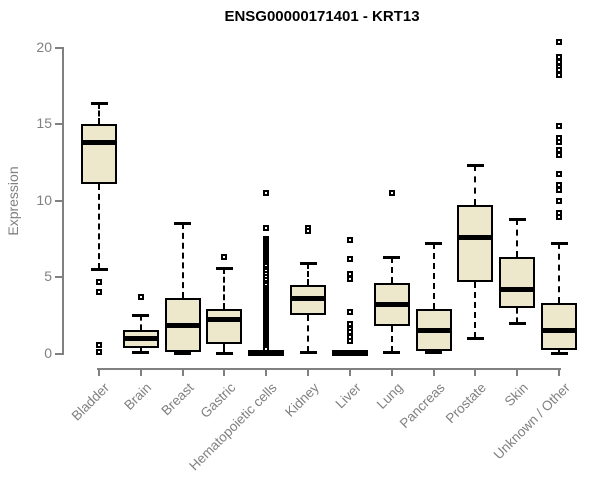  I want to click on whisker-cap-high-brain, so click(141, 316).